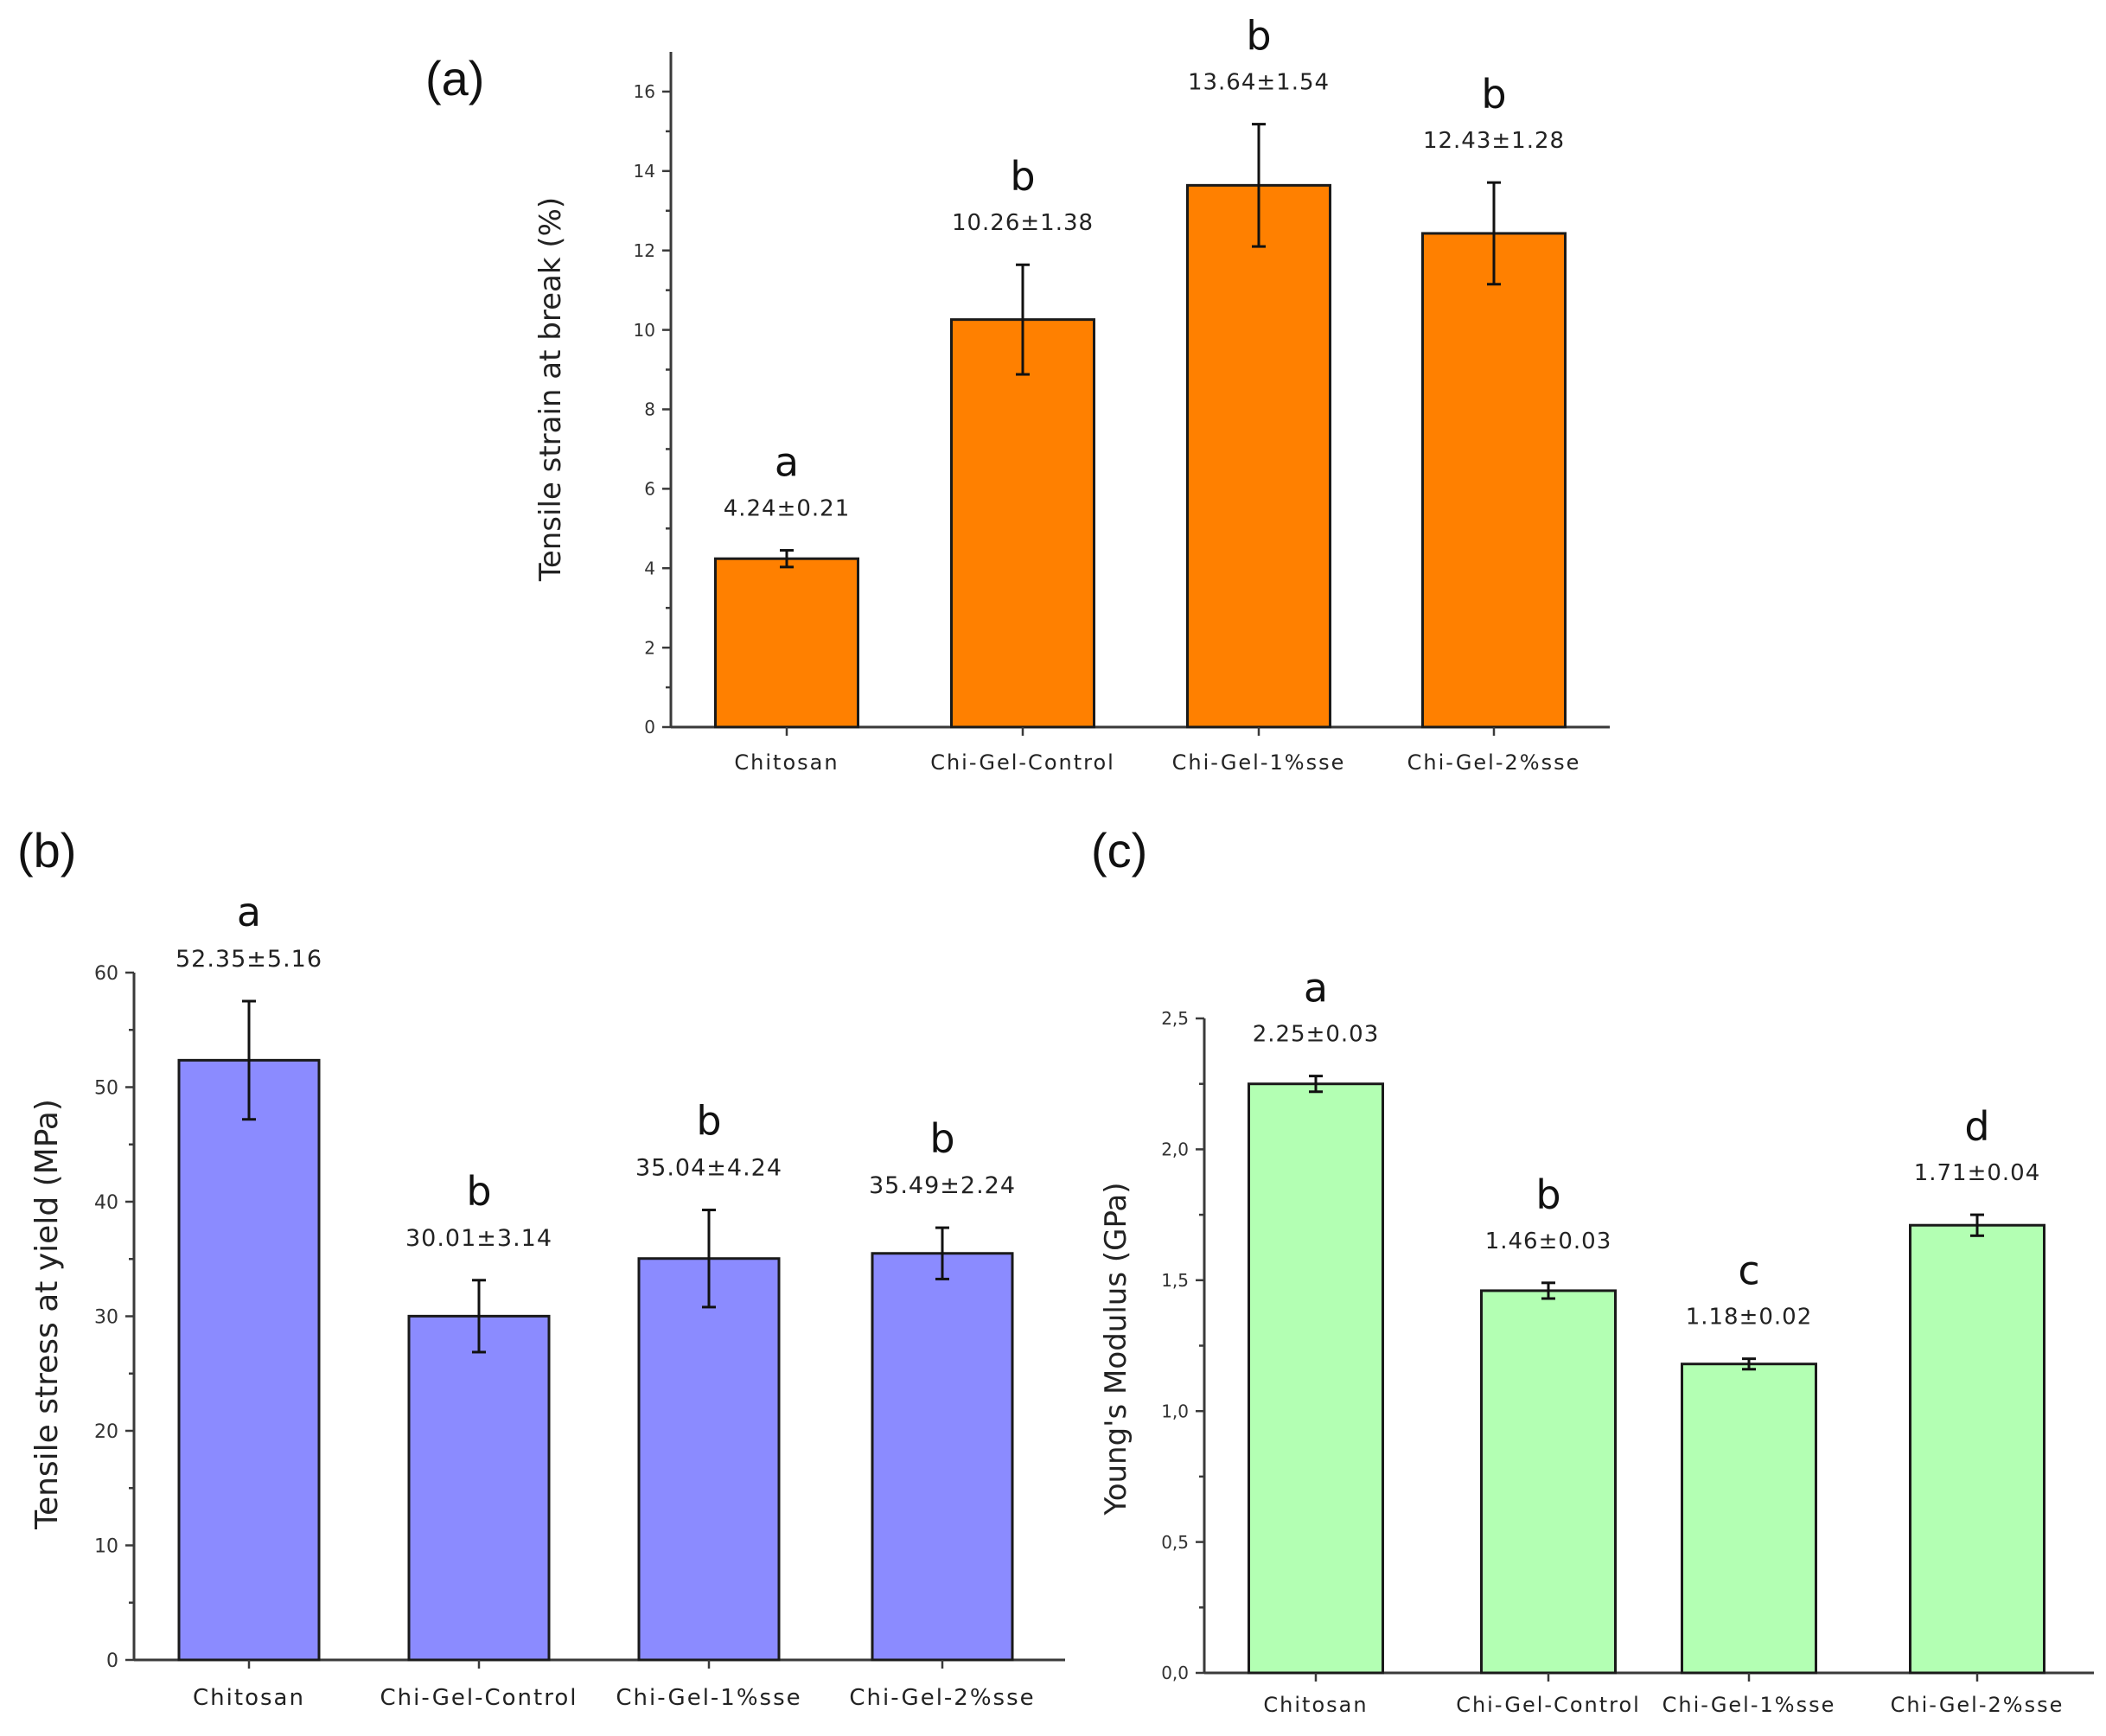  I want to click on y-tick-label: 30, so click(106, 1317).